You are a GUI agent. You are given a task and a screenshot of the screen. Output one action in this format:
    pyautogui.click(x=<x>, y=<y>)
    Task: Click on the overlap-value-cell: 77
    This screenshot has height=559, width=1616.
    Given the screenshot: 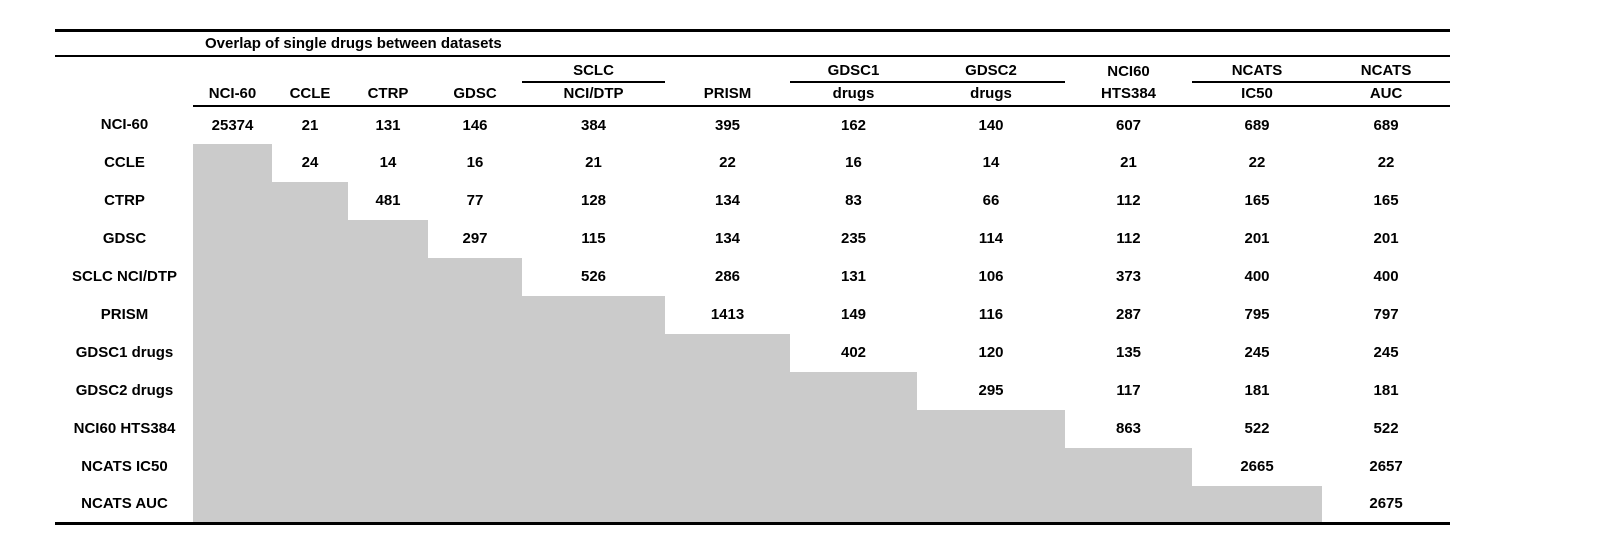 What is the action you would take?
    pyautogui.click(x=475, y=200)
    